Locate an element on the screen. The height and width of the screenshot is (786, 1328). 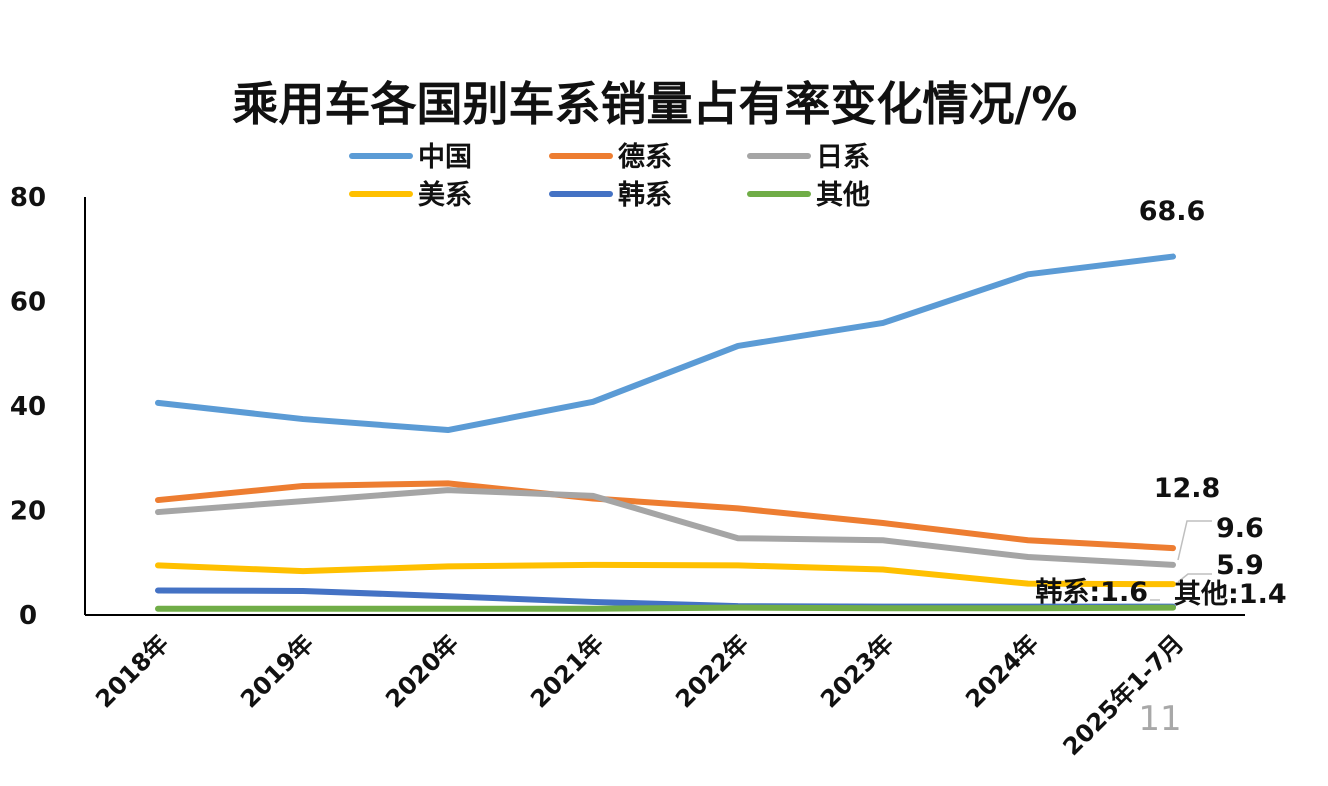
legend-label: 其他 is located at coordinates (843, 195).